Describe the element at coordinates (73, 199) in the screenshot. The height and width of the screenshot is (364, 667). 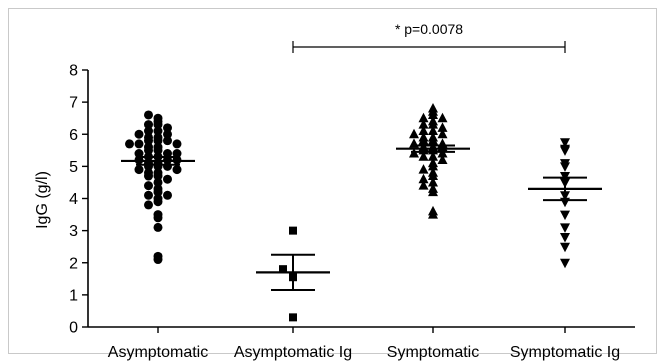
I see `y-tick-label: 4` at that location.